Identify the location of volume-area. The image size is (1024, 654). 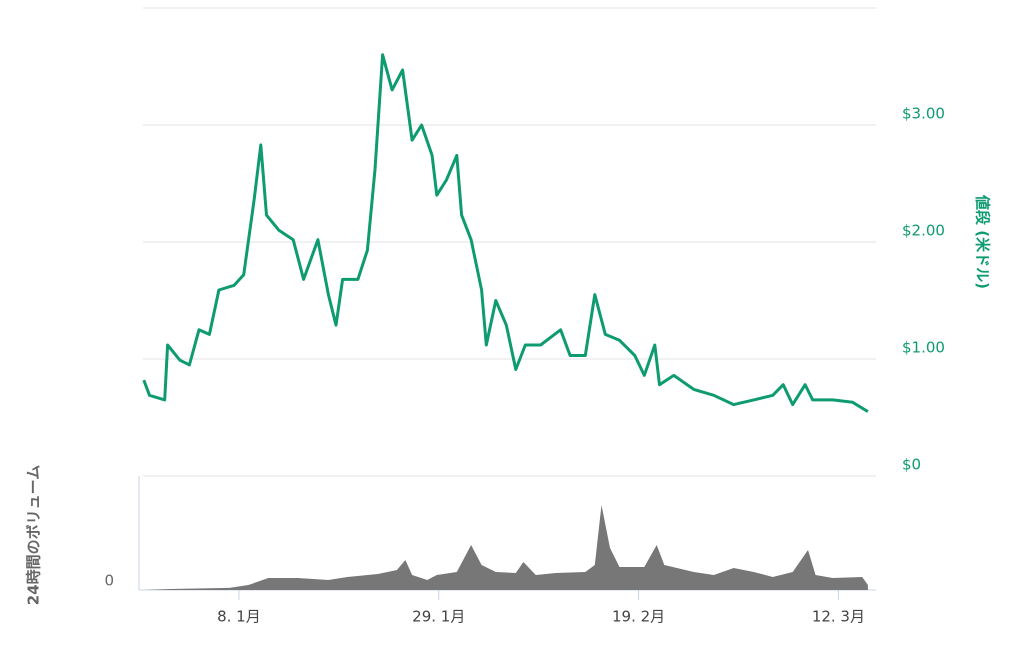
(505, 547).